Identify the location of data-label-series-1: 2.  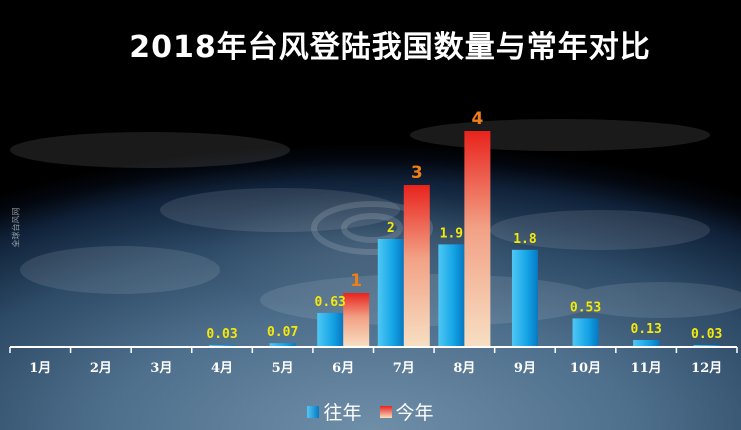
(391, 228).